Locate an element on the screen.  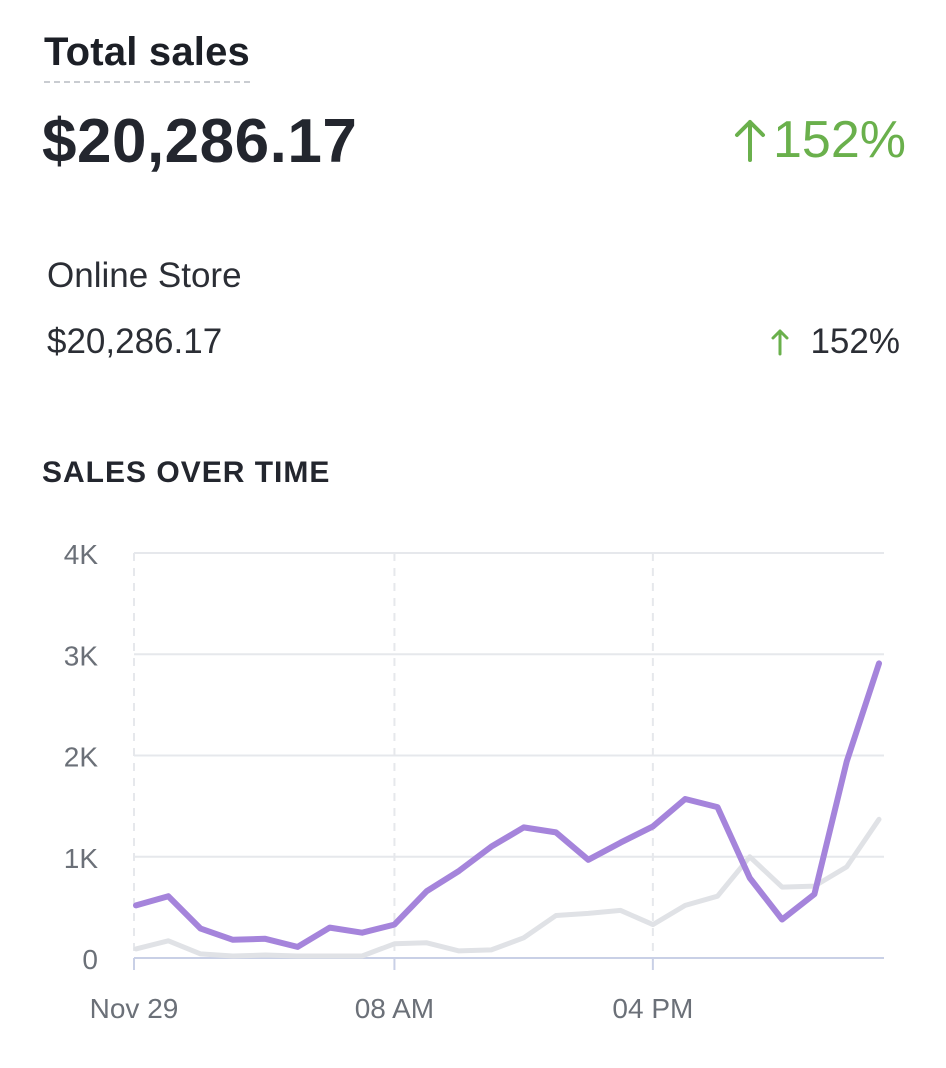
x-tick-label: 08 AM is located at coordinates (394, 1008).